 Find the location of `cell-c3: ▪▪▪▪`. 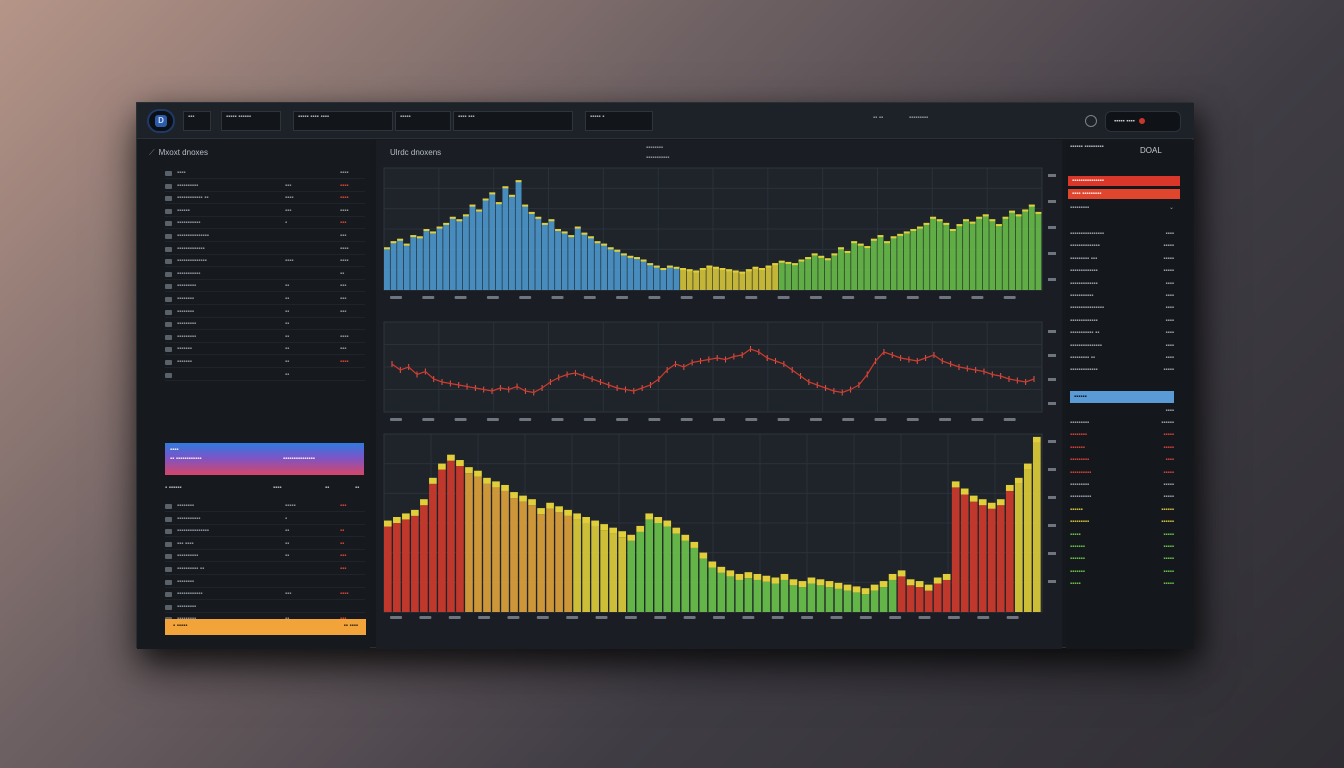

cell-c3: ▪▪▪▪ is located at coordinates (344, 248).